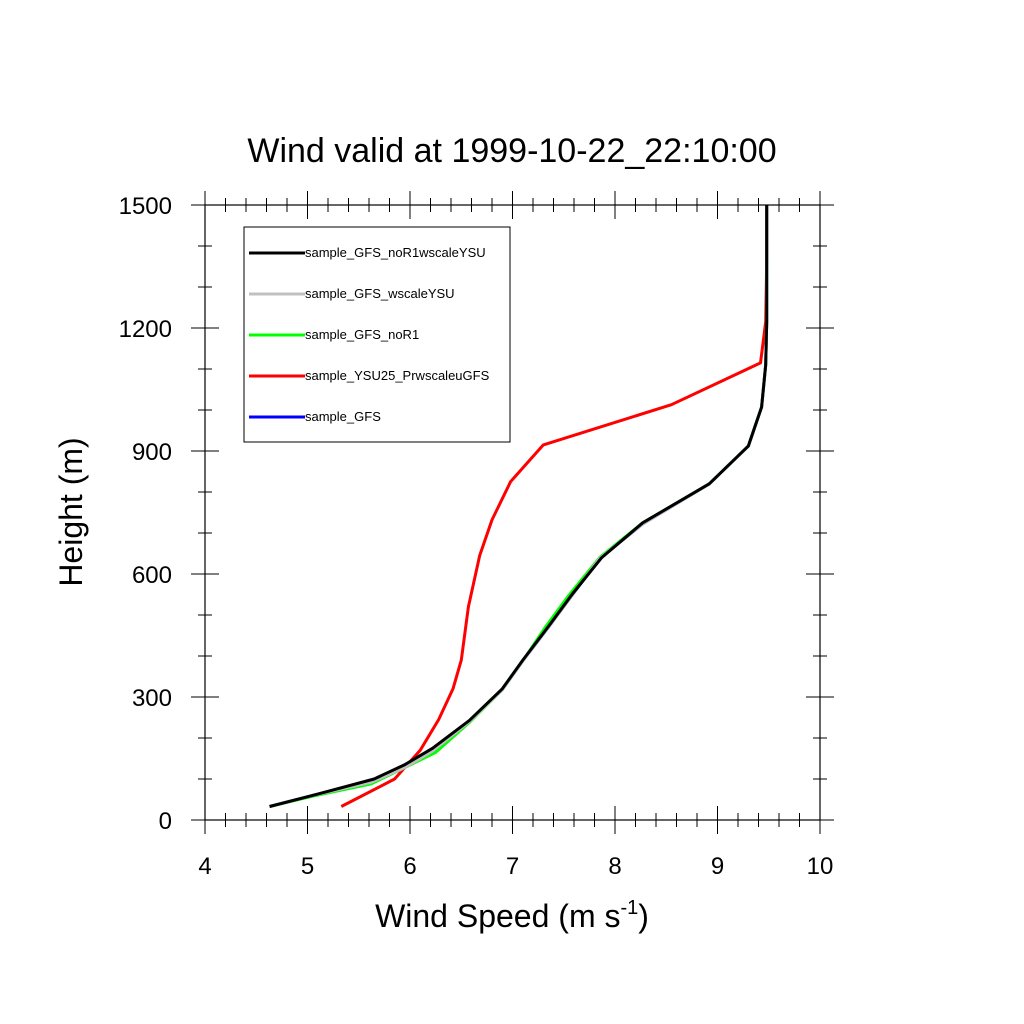 The height and width of the screenshot is (1024, 1024). What do you see at coordinates (152, 575) in the screenshot?
I see `y-tick-label: 600` at bounding box center [152, 575].